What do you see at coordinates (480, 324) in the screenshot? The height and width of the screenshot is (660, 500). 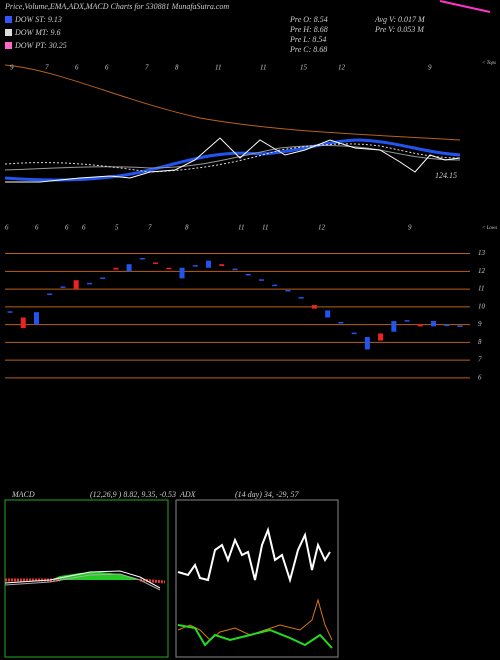 I see `y-tick-label: 9` at bounding box center [480, 324].